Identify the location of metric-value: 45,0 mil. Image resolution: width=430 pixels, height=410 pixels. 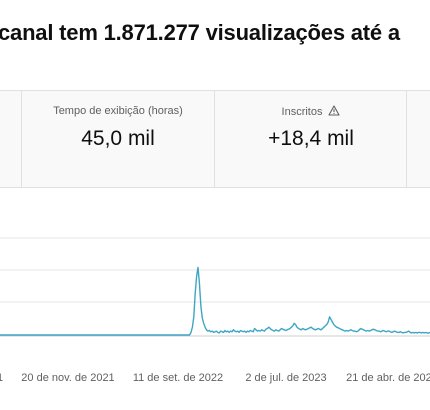
(118, 138).